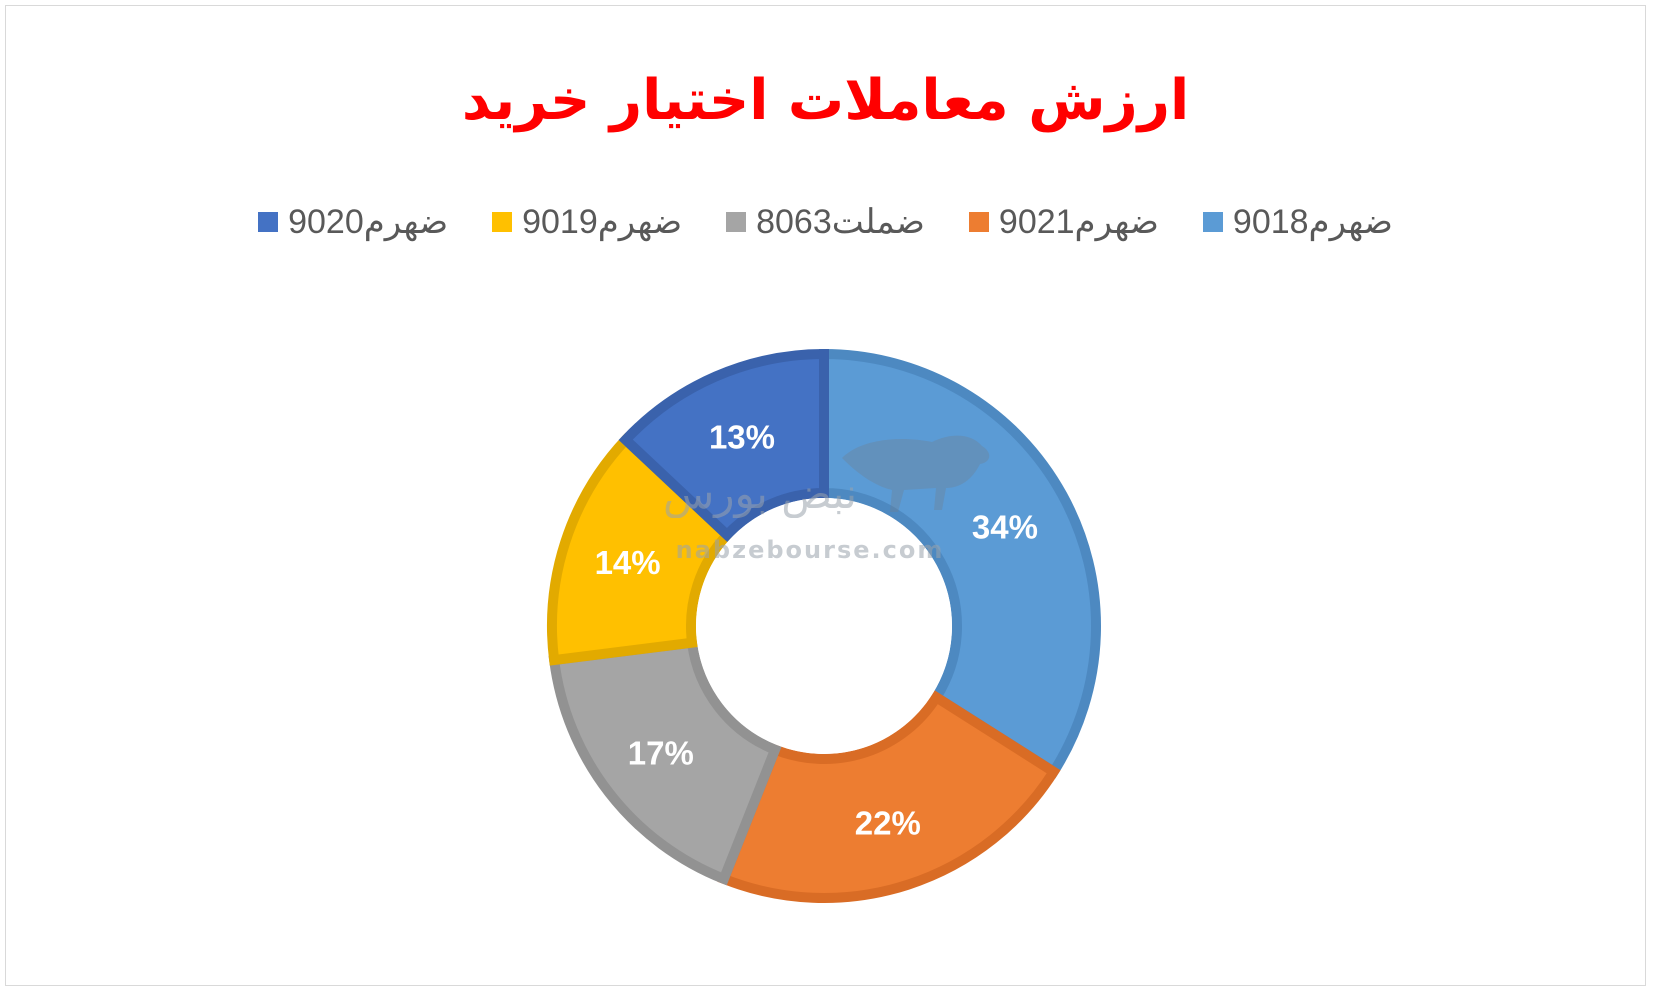 The height and width of the screenshot is (993, 1653). I want to click on legend-item: ضهرم9020, so click(353, 222).